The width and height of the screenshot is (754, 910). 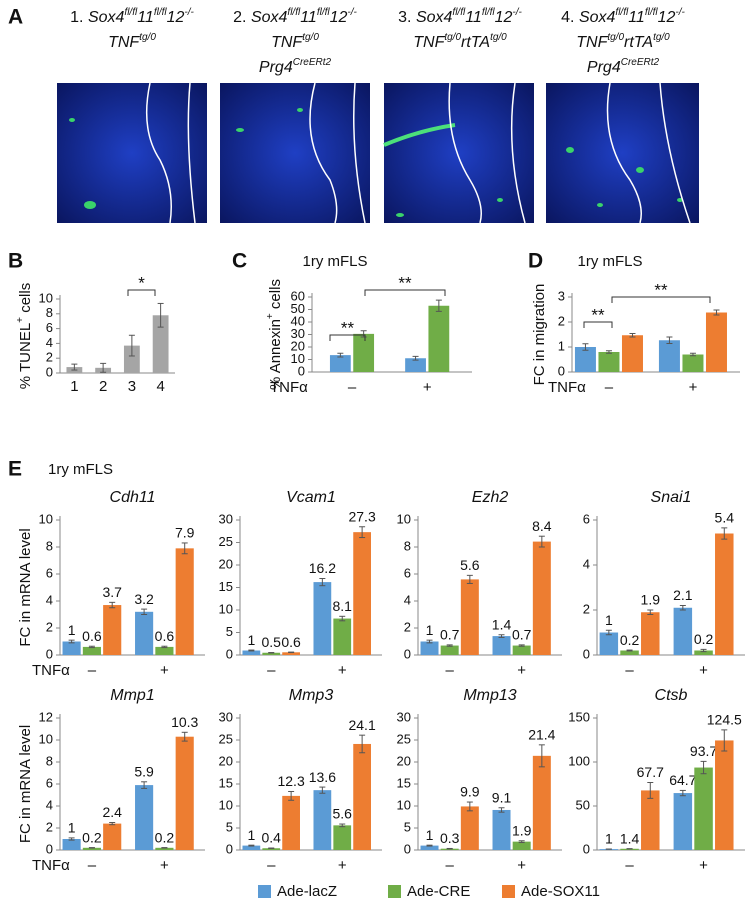 What do you see at coordinates (74, 386) in the screenshot?
I see `x-tick-label: 1` at bounding box center [74, 386].